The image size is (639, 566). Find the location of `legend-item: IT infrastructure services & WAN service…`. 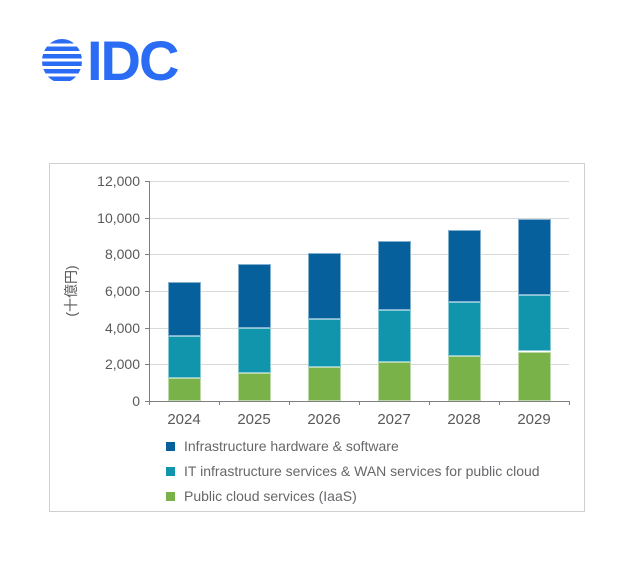

legend-item: IT infrastructure services & WAN service… is located at coordinates (353, 471).